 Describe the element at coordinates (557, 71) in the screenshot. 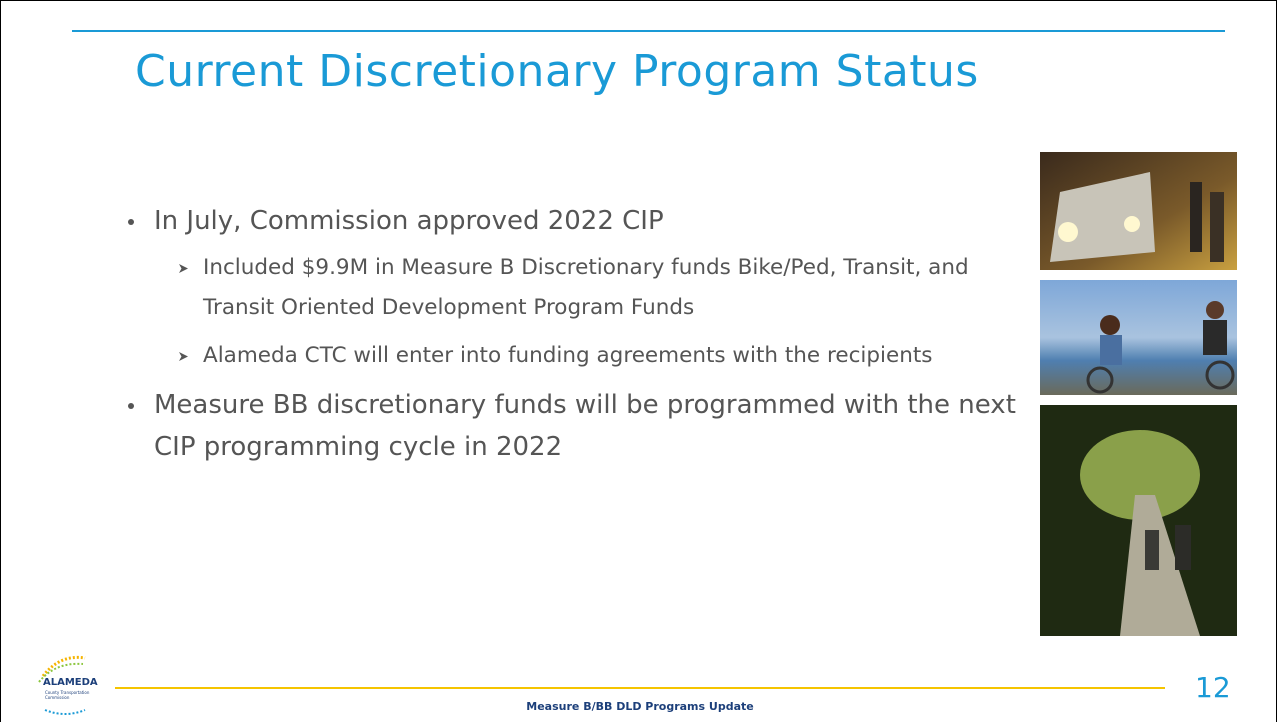

I see `slide-title: Current Discretionary Program Status` at that location.